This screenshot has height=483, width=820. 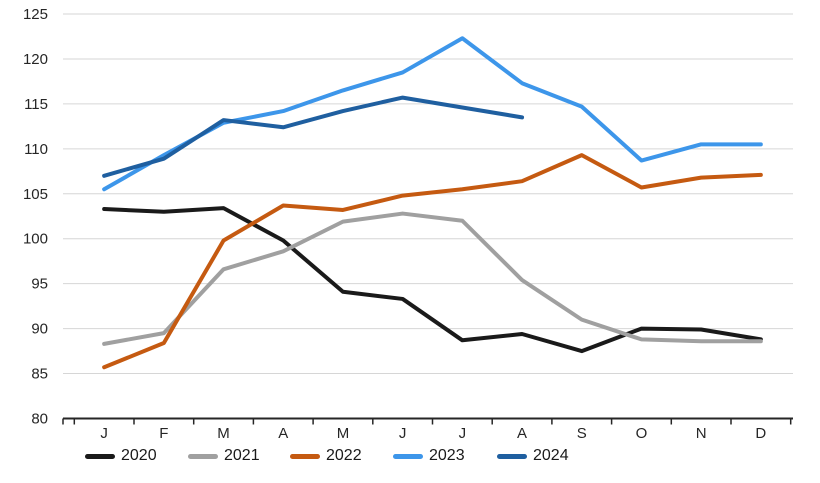 I want to click on y-tick-label: 95, so click(x=39, y=284).